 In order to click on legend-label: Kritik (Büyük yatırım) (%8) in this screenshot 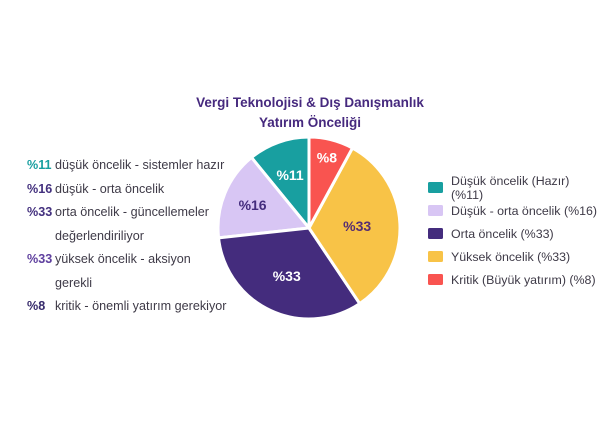, I will do `click(523, 279)`.